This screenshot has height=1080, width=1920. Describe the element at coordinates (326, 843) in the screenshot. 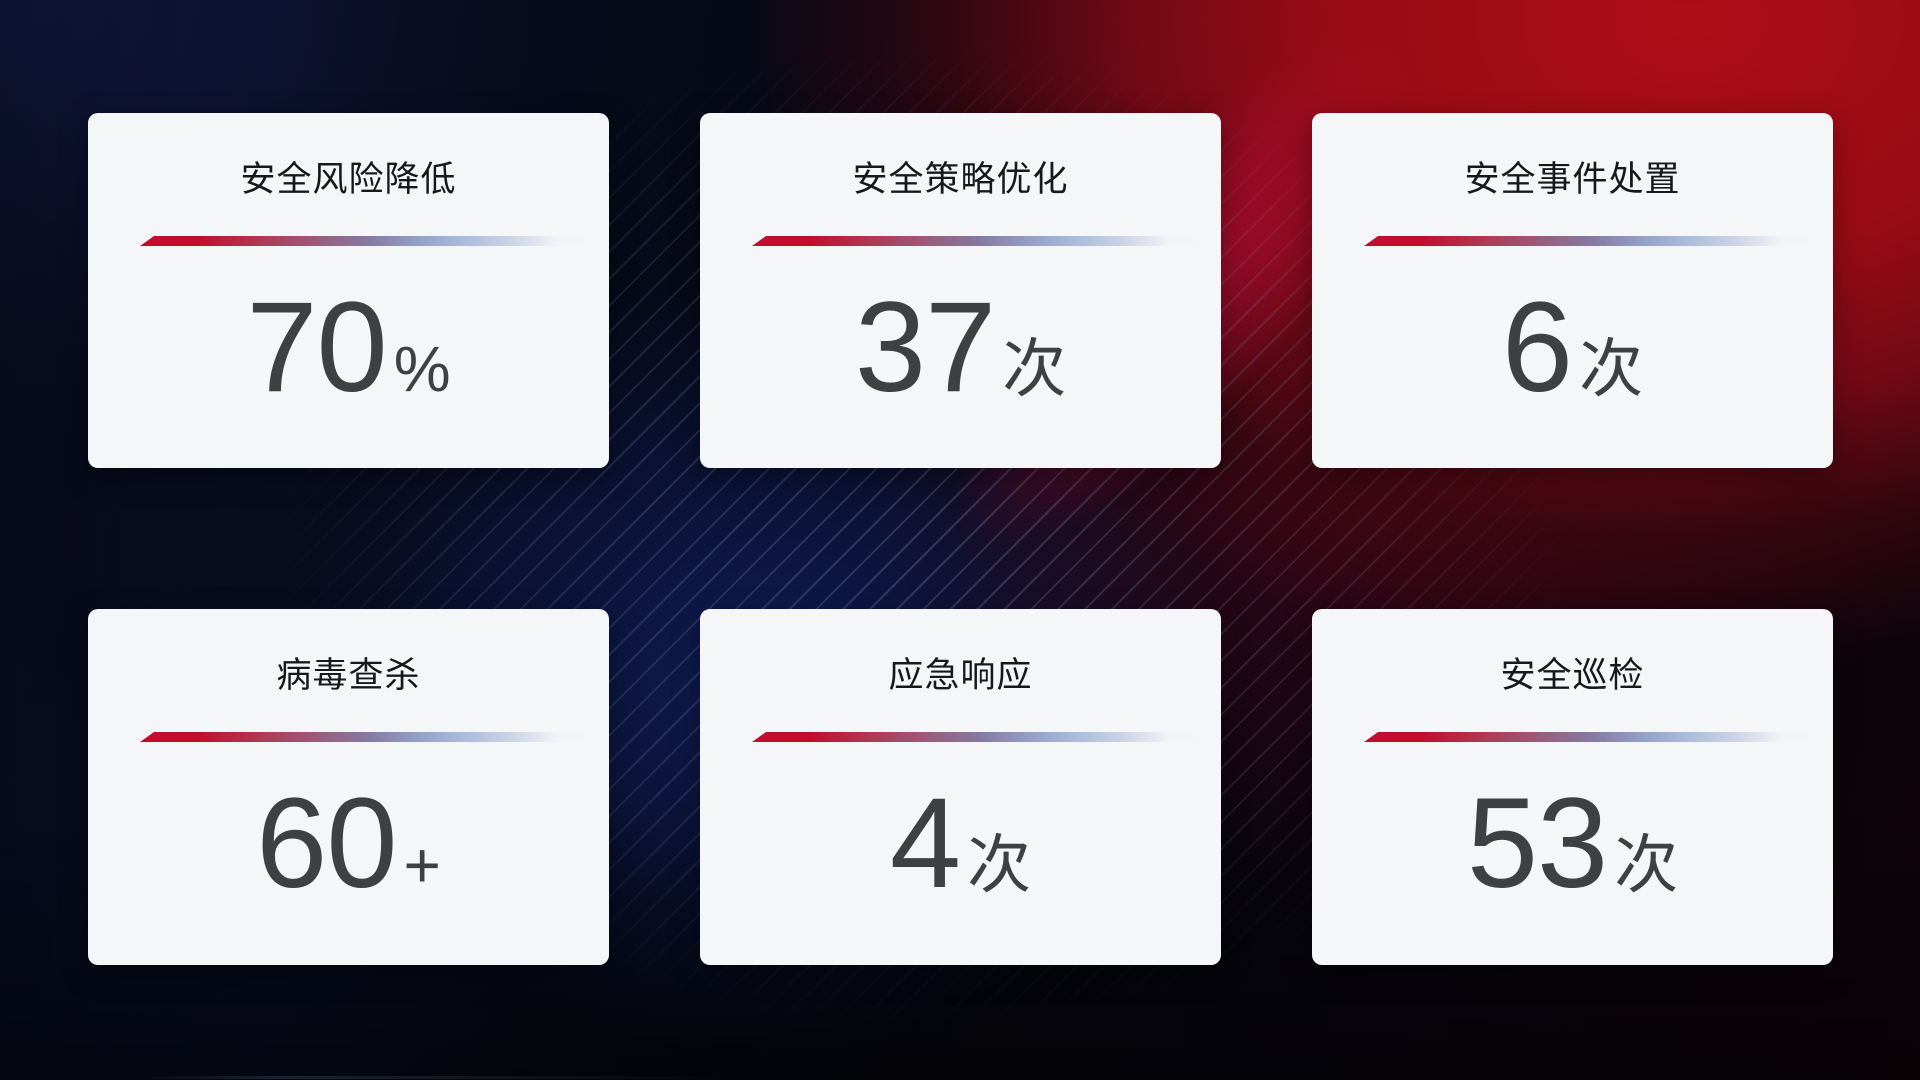

I see `stat-value: 60` at that location.